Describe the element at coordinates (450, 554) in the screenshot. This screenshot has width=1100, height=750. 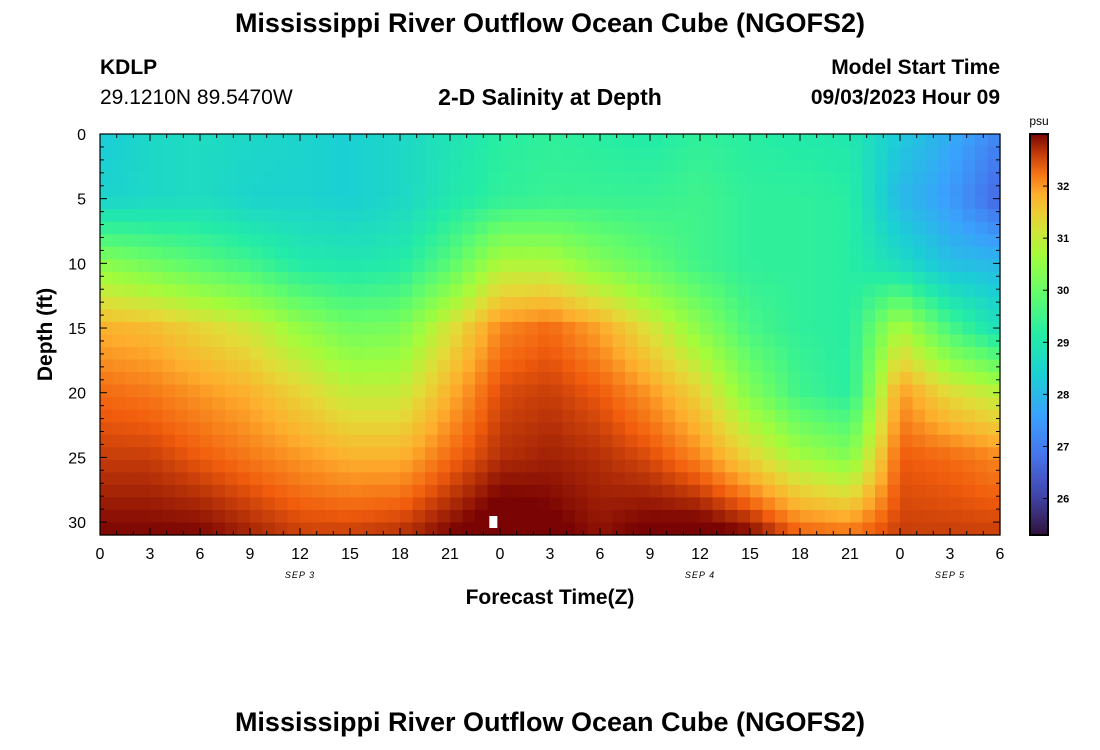
I see `x-tick-label: 21` at that location.